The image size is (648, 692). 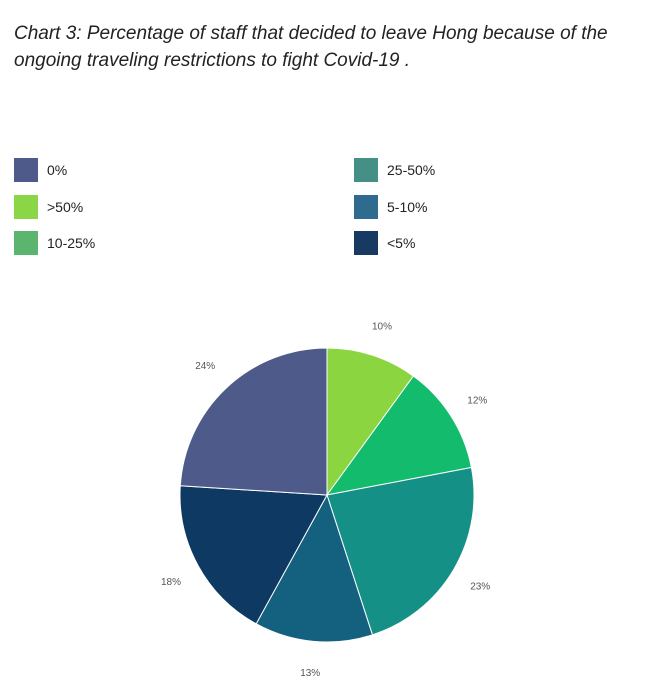 I want to click on legend-item-over-50-percent: >50%, so click(x=48, y=207).